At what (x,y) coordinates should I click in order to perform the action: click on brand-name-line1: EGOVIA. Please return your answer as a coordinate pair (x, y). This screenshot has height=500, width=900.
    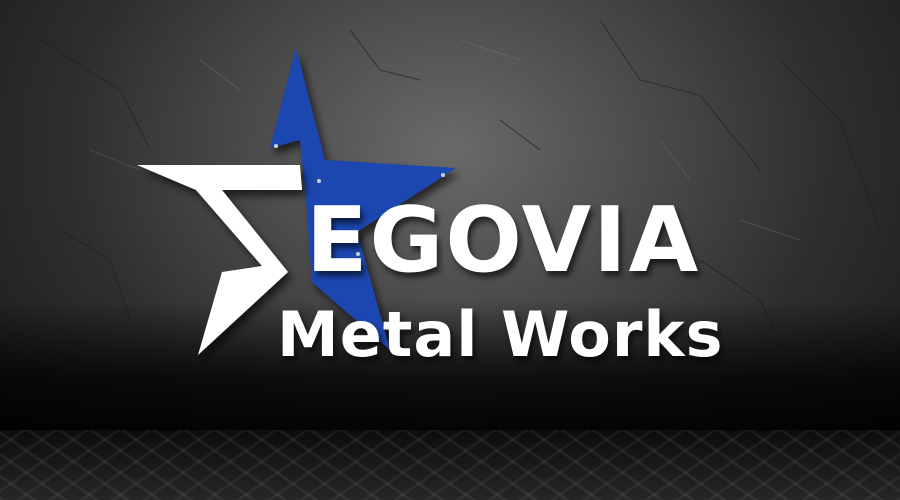
    Looking at the image, I should click on (503, 240).